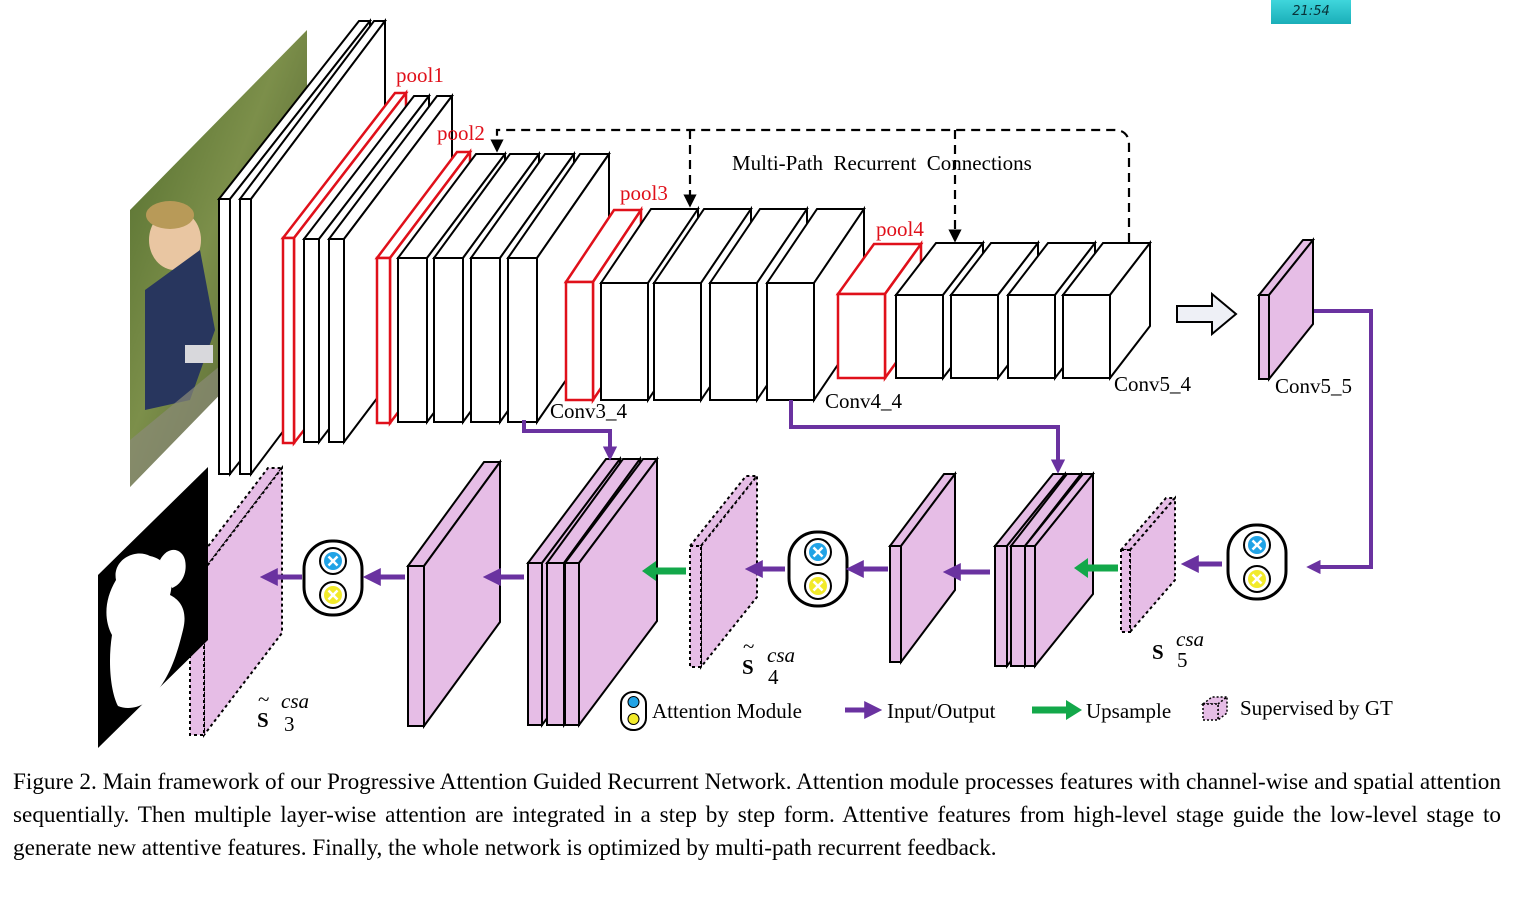 The height and width of the screenshot is (903, 1517). Describe the element at coordinates (644, 193) in the screenshot. I see `pool3-label: pool3` at that location.